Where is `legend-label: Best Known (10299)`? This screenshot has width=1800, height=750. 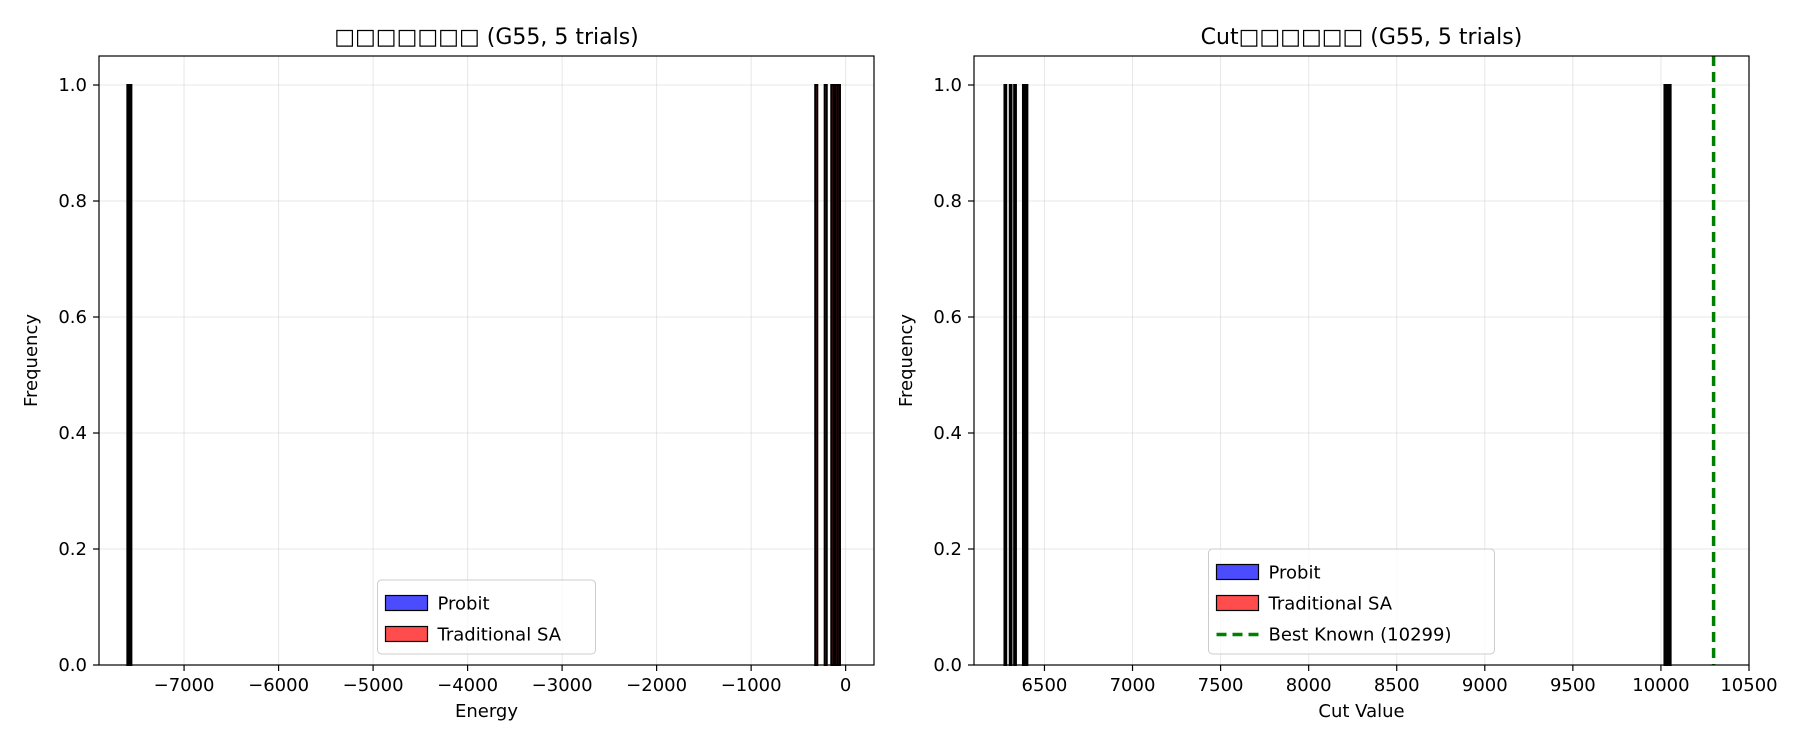 legend-label: Best Known (10299) is located at coordinates (1360, 635).